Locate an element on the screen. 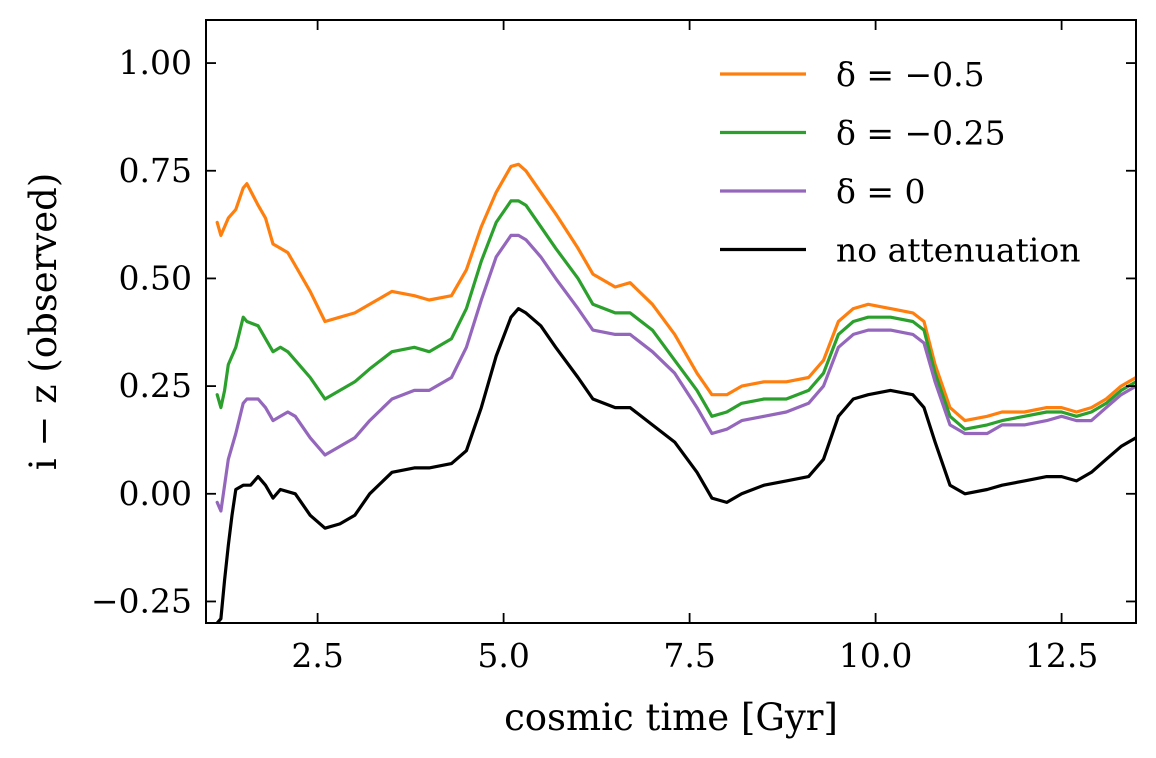  y-tick-label: 0.00 is located at coordinates (155, 493).